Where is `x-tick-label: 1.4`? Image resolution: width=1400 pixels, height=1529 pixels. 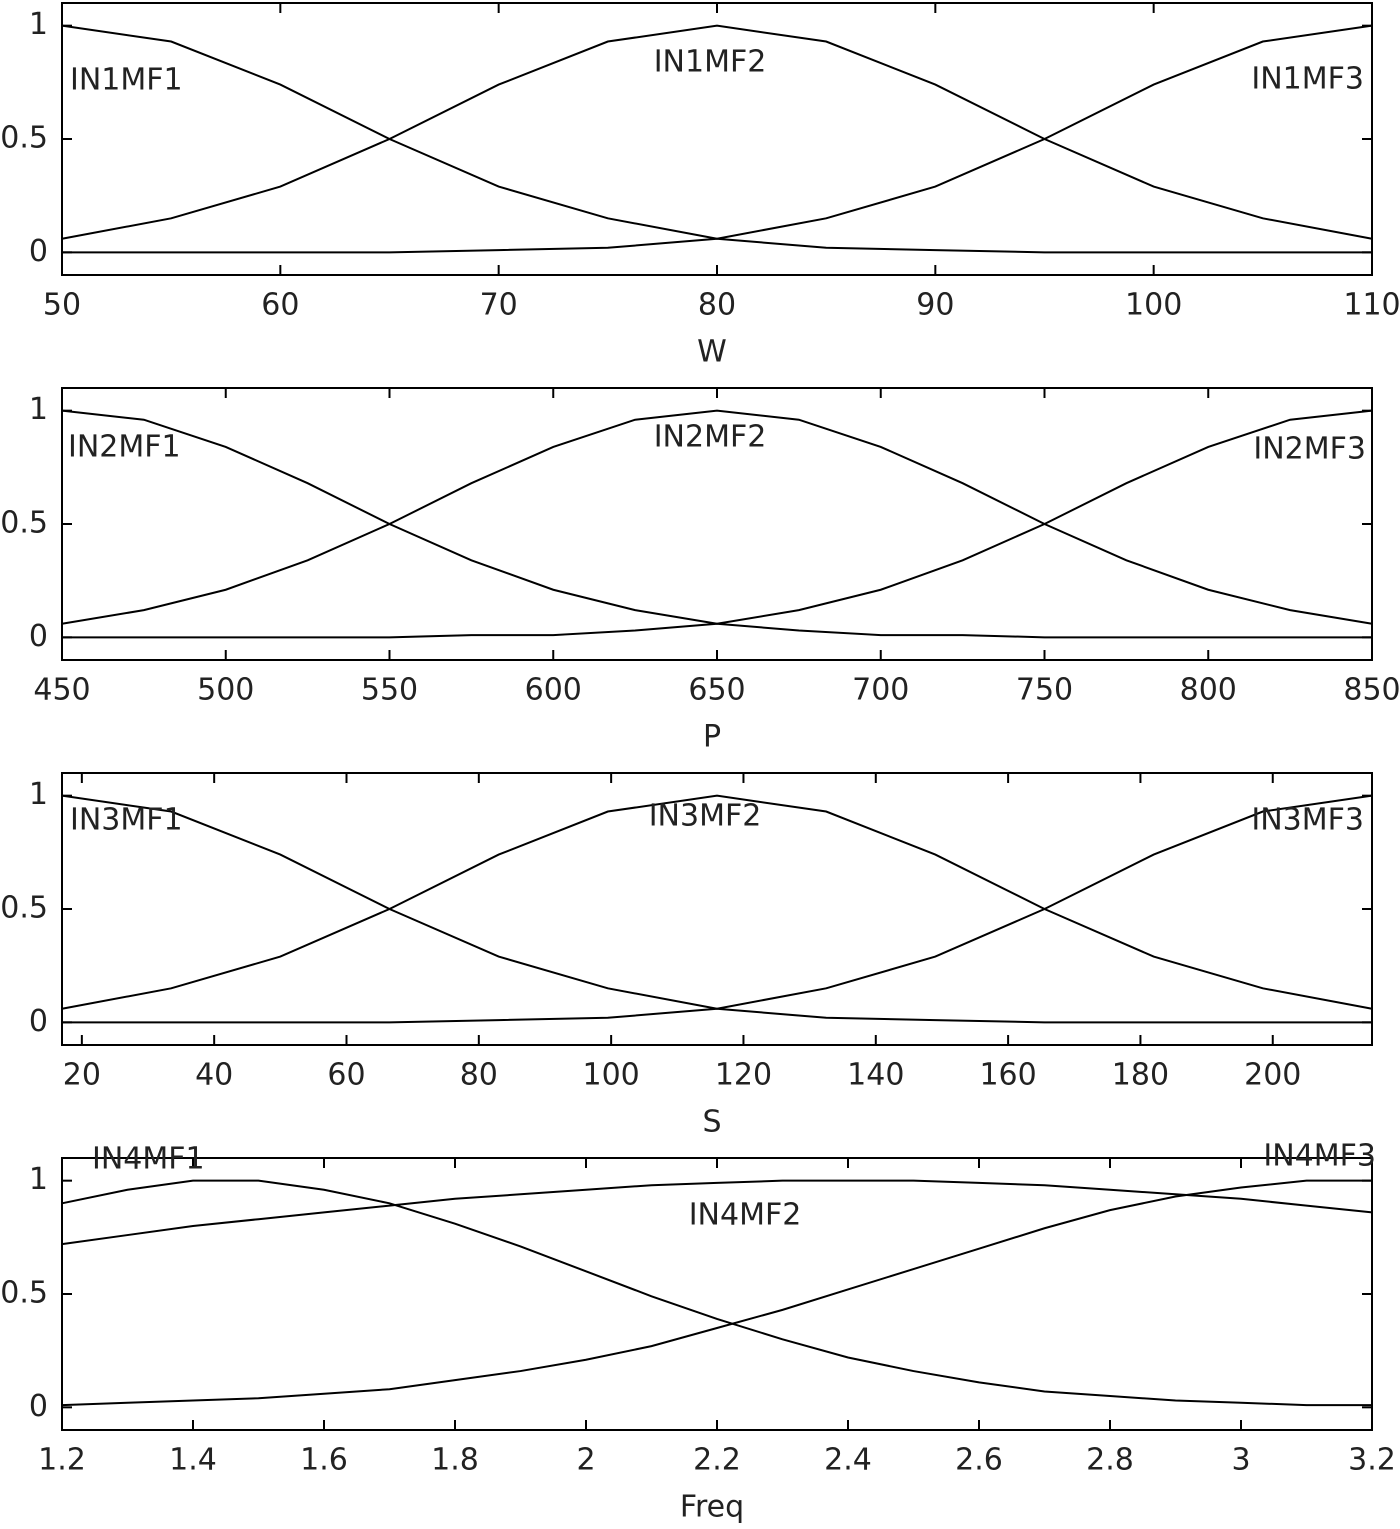
x-tick-label: 1.4 is located at coordinates (193, 1460).